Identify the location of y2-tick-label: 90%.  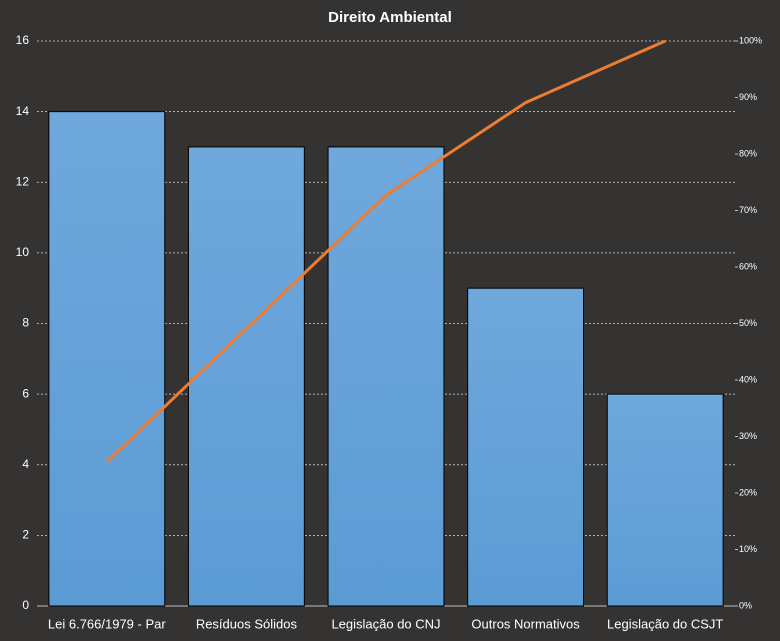
(748, 97).